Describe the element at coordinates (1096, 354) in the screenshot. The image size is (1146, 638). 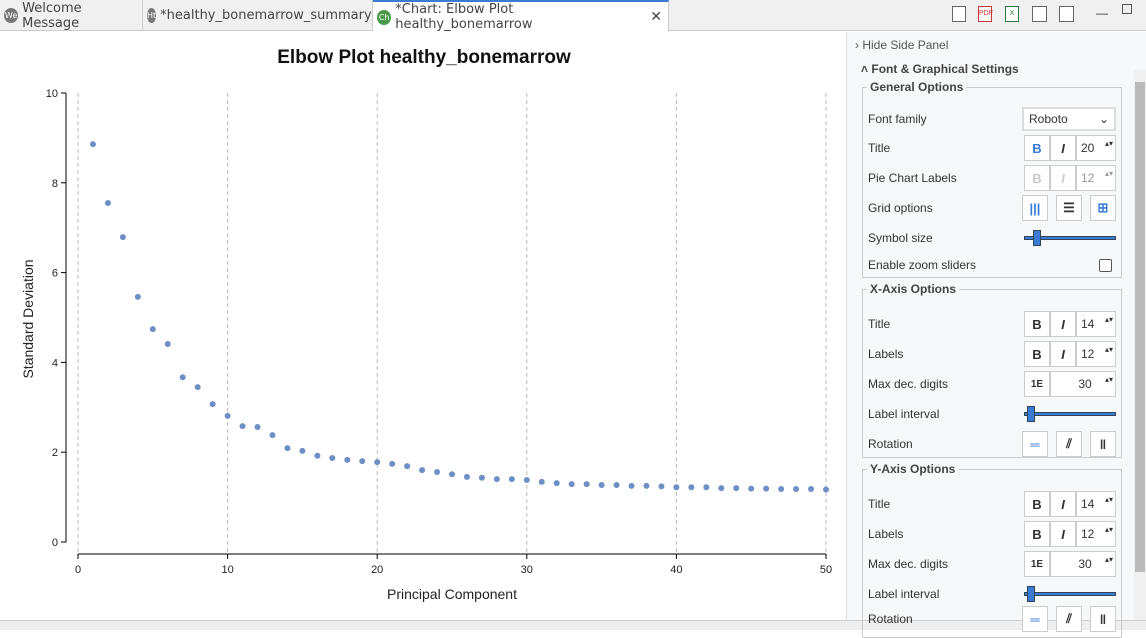
I see `x-labels-size-spinner: 12` at that location.